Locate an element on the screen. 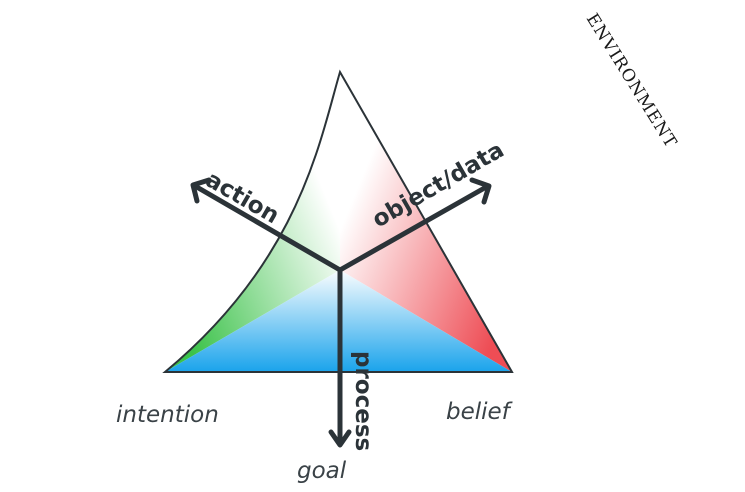 The height and width of the screenshot is (492, 745). action-axis is located at coordinates (267, 228).